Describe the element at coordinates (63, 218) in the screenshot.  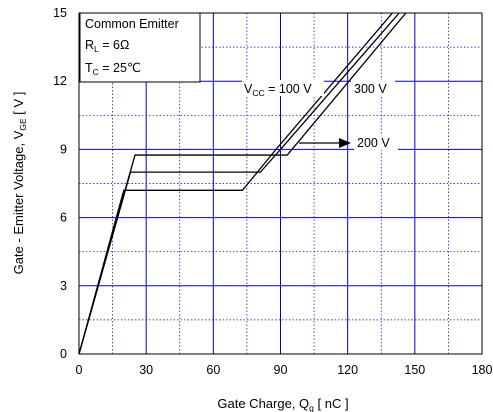
I see `y-tick-label: 6` at that location.